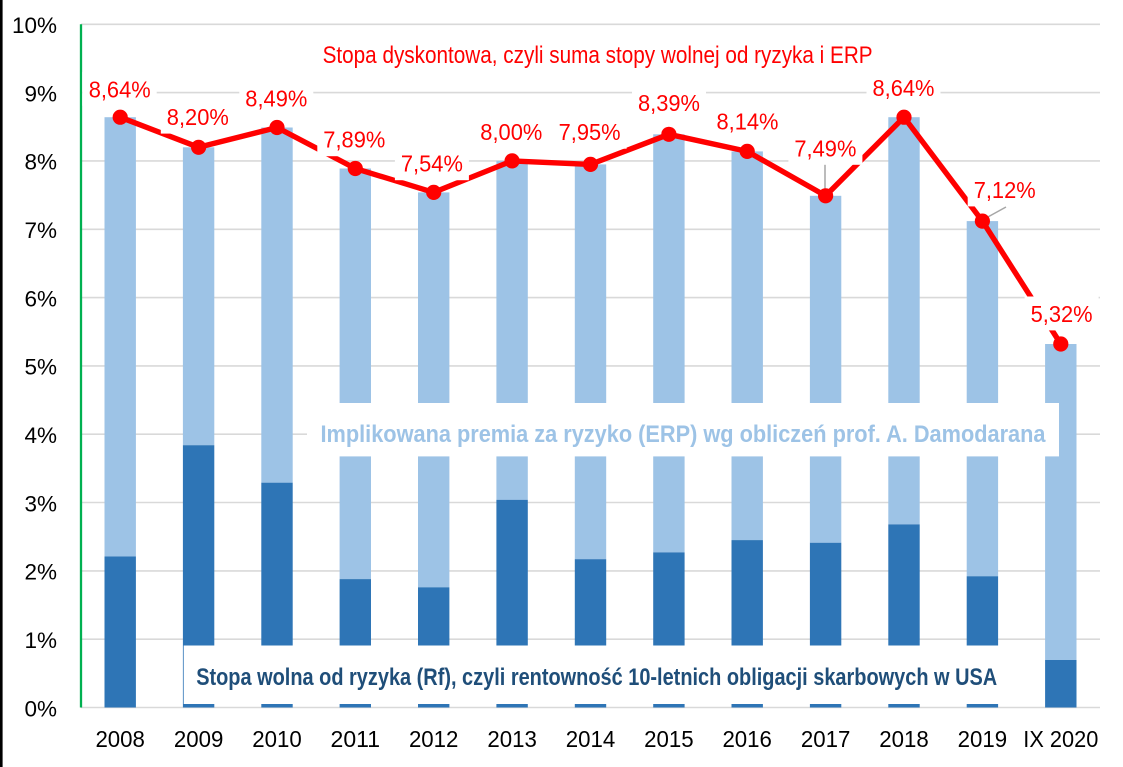 The height and width of the screenshot is (767, 1123). What do you see at coordinates (40, 708) in the screenshot?
I see `svg-text: 0%` at bounding box center [40, 708].